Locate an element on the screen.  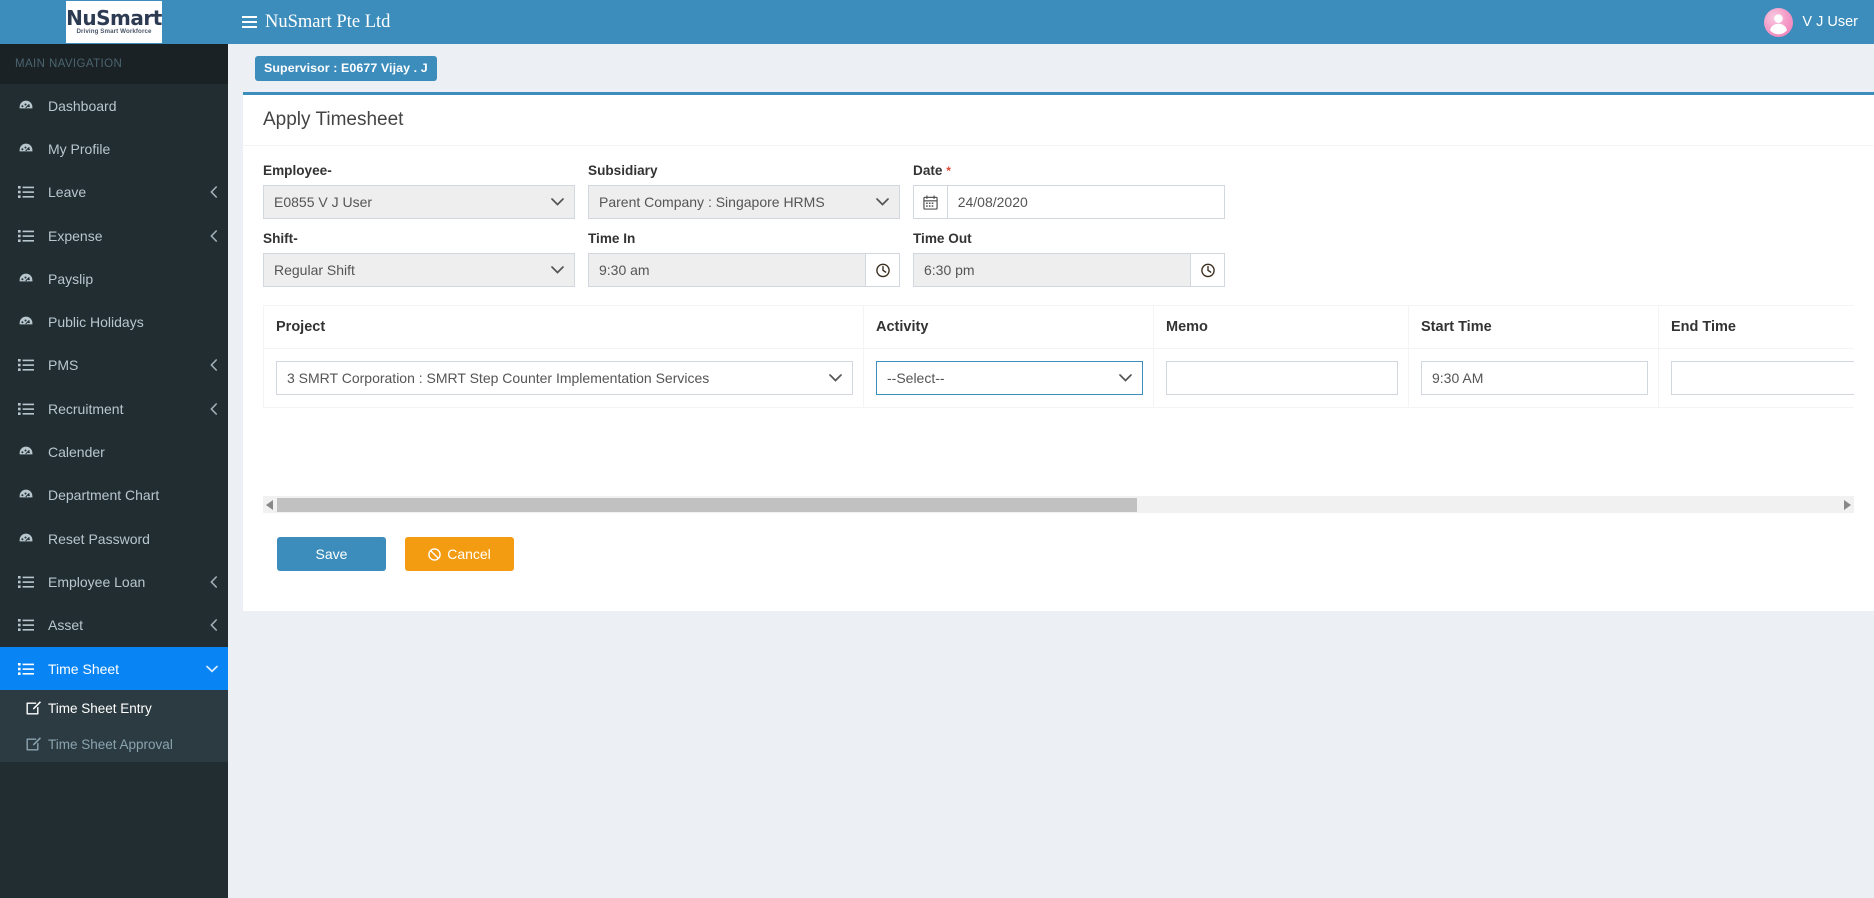
sidebar-subitem-time-sheet-approval: Time Sheet Approval is located at coordinates (114, 744).